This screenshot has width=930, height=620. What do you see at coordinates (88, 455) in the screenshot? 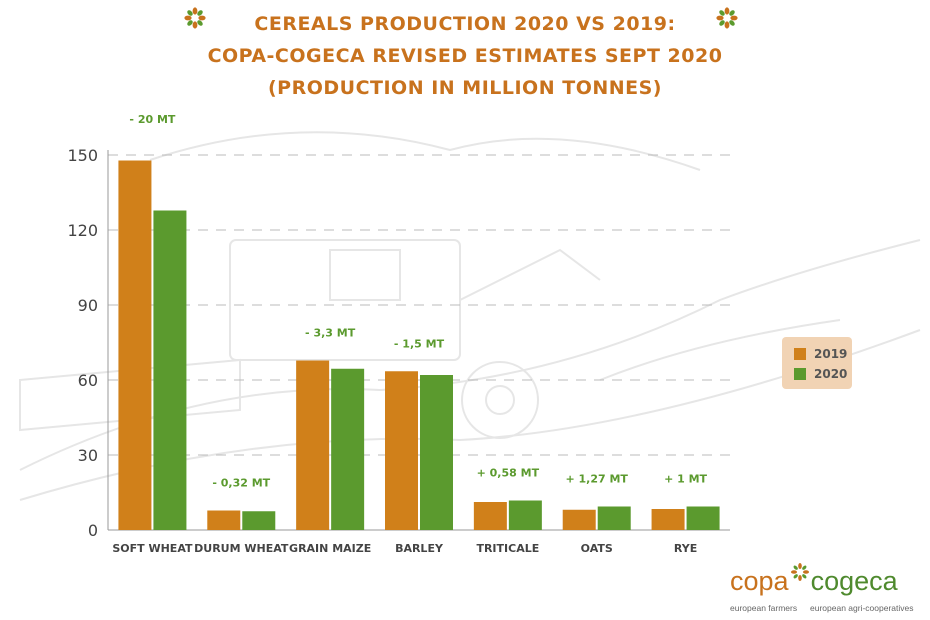
I see `y-tick-label: 30` at bounding box center [88, 455].